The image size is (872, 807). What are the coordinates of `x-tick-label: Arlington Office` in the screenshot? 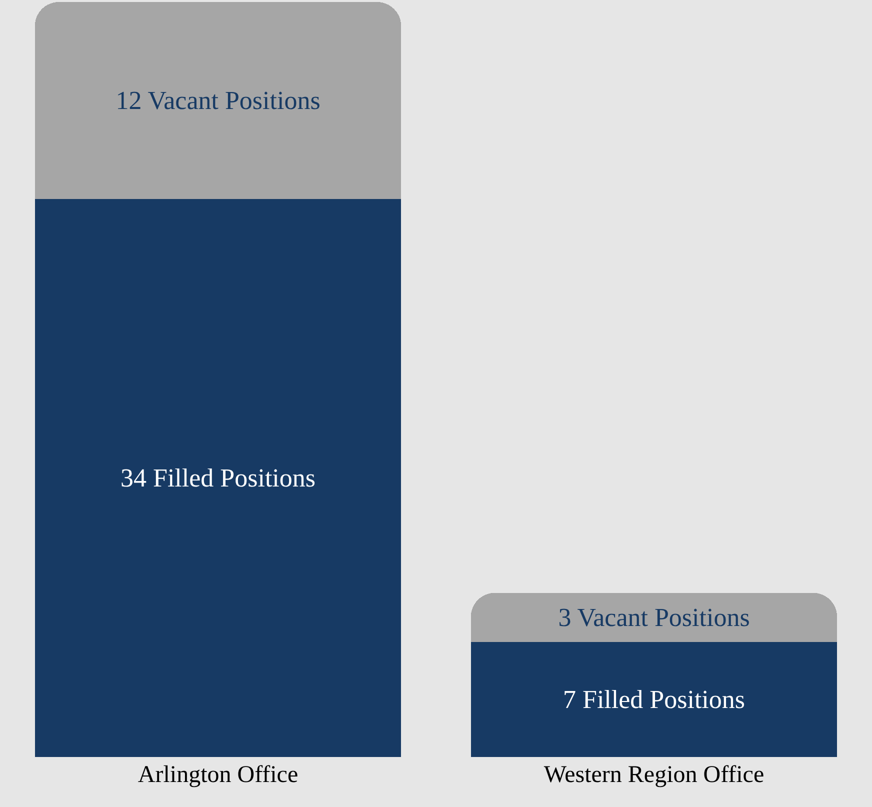 It's located at (218, 775).